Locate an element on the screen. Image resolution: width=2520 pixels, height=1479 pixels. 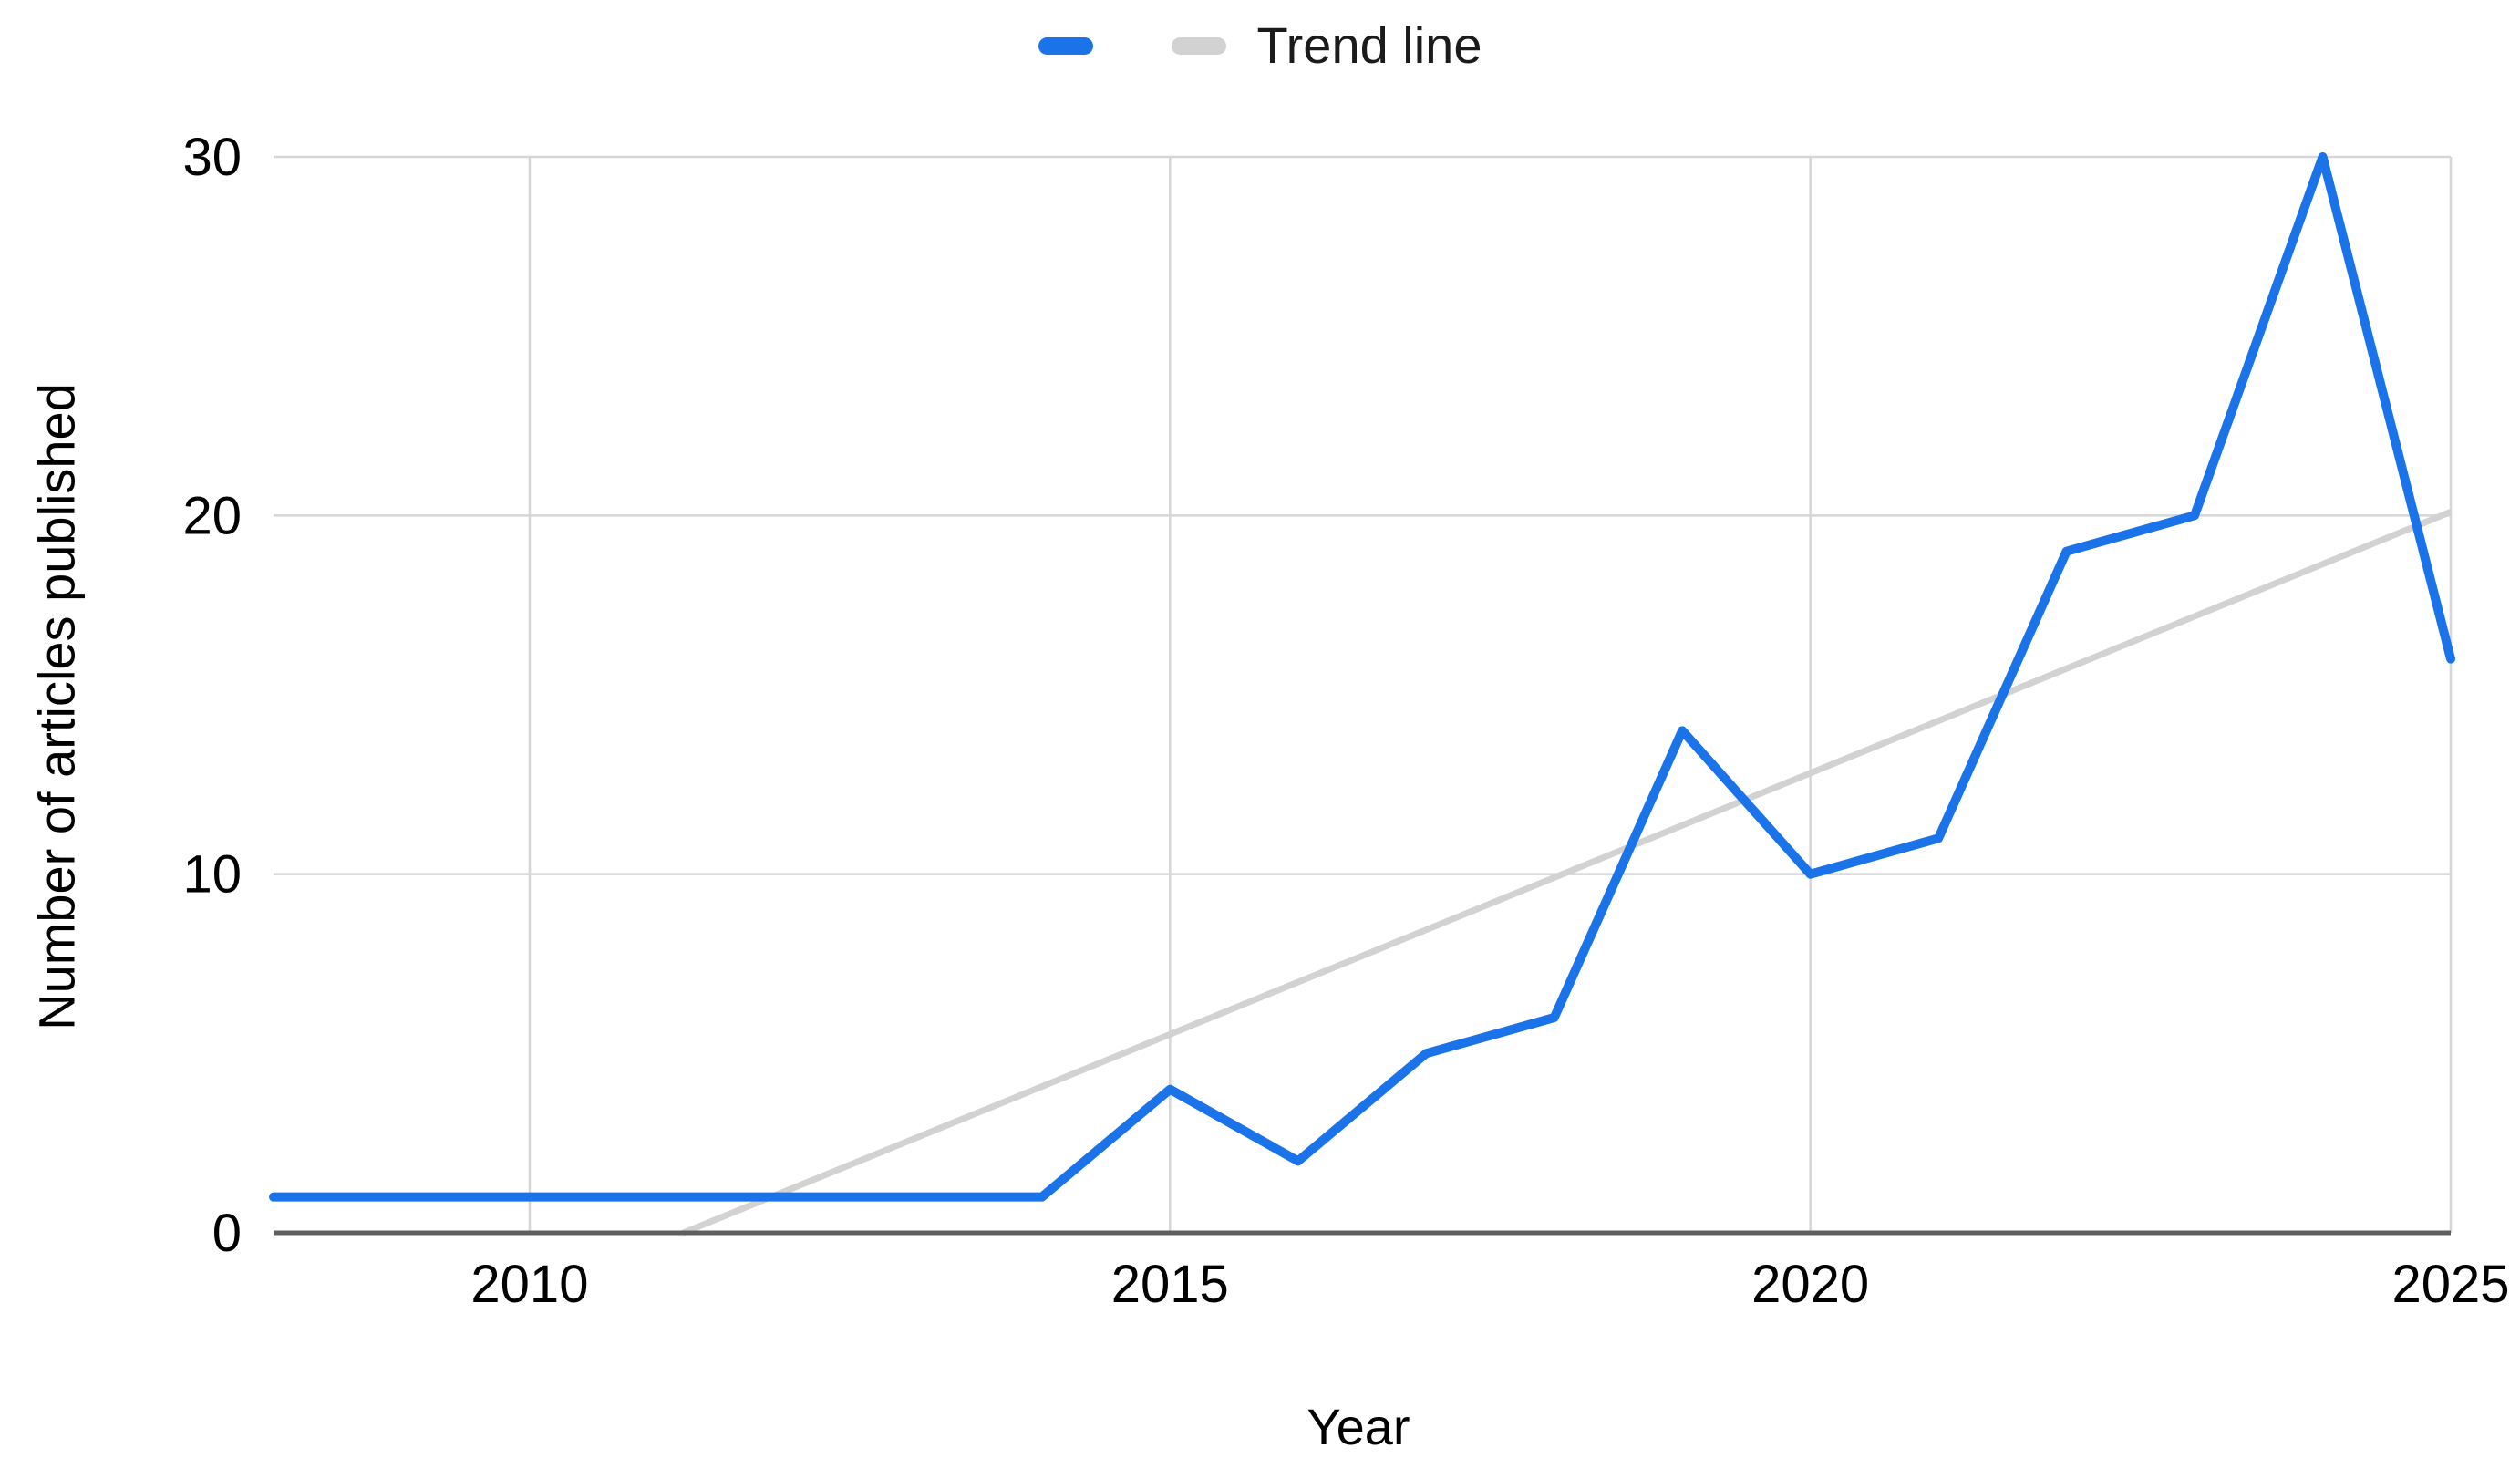
y-tick-label: 10 is located at coordinates (212, 875).